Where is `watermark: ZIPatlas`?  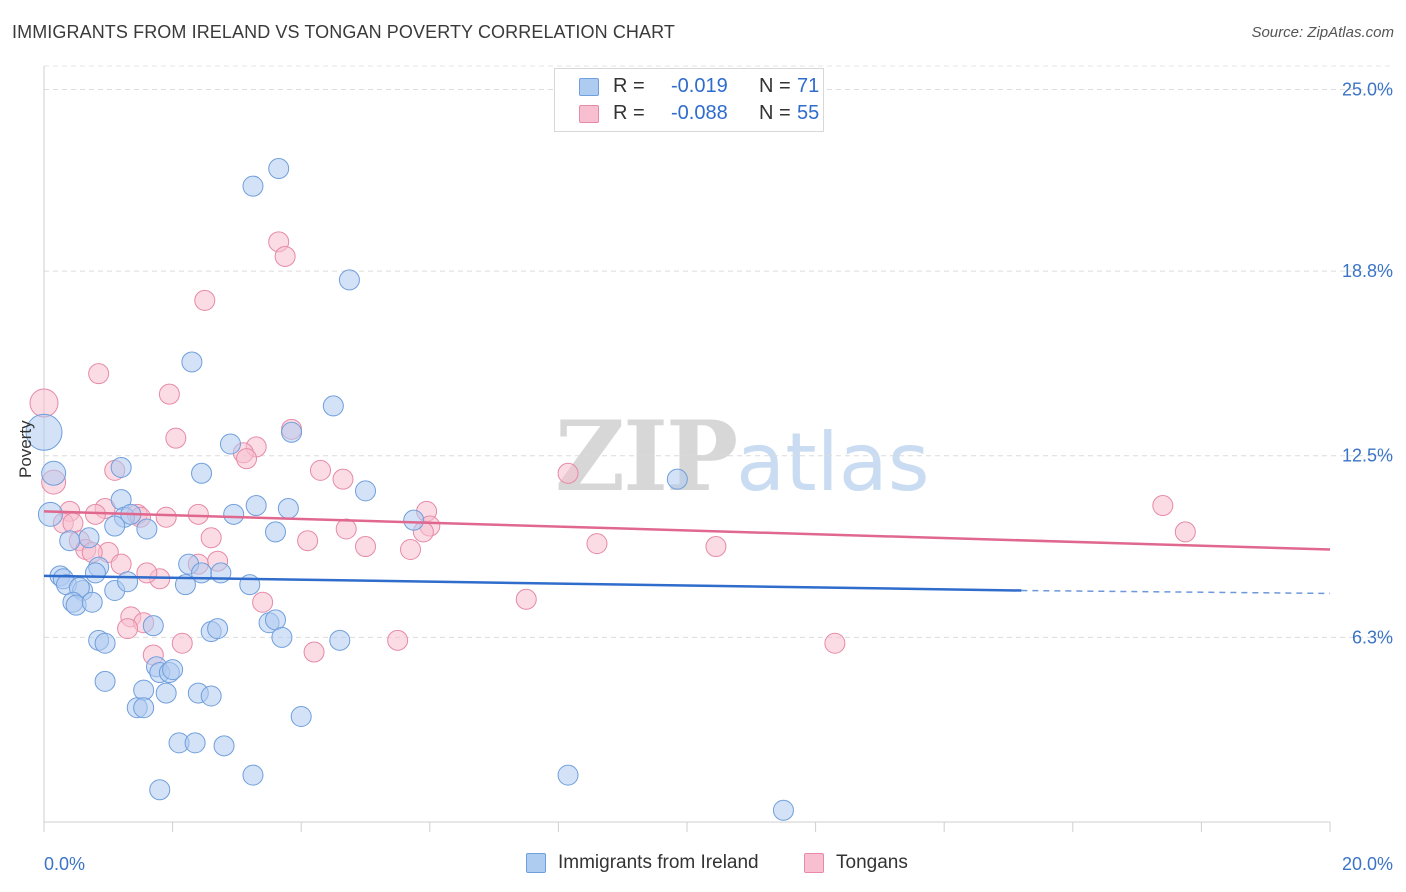
watermark: ZIPatlas is located at coordinates (742, 456).